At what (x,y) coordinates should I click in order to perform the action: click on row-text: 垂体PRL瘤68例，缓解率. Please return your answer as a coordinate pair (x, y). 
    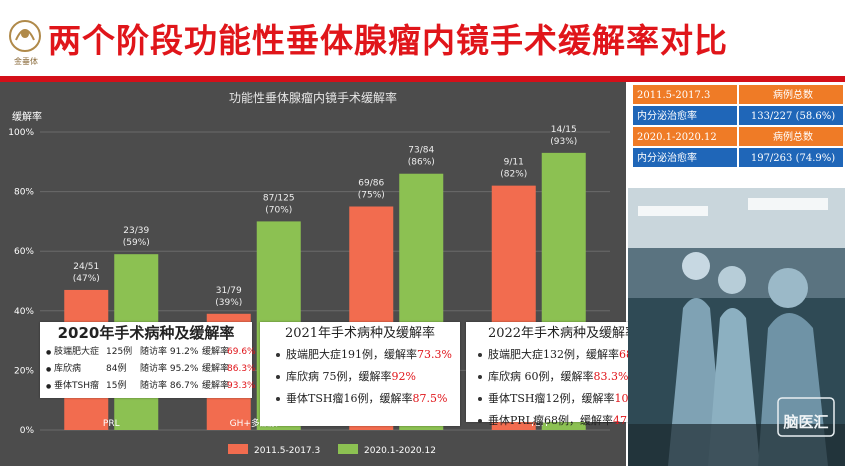
    Looking at the image, I should click on (550, 420).